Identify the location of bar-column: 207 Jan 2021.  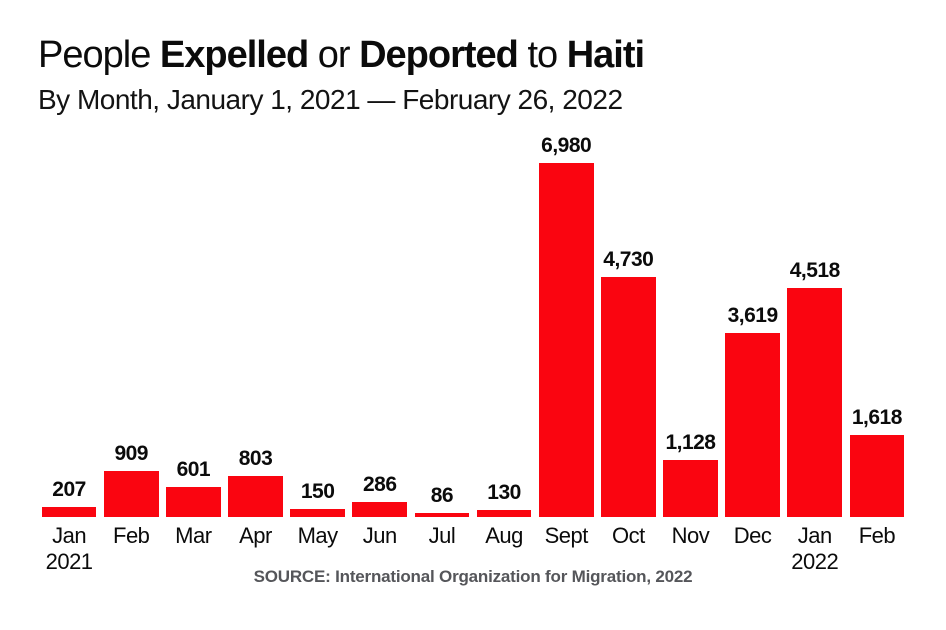
(69, 354).